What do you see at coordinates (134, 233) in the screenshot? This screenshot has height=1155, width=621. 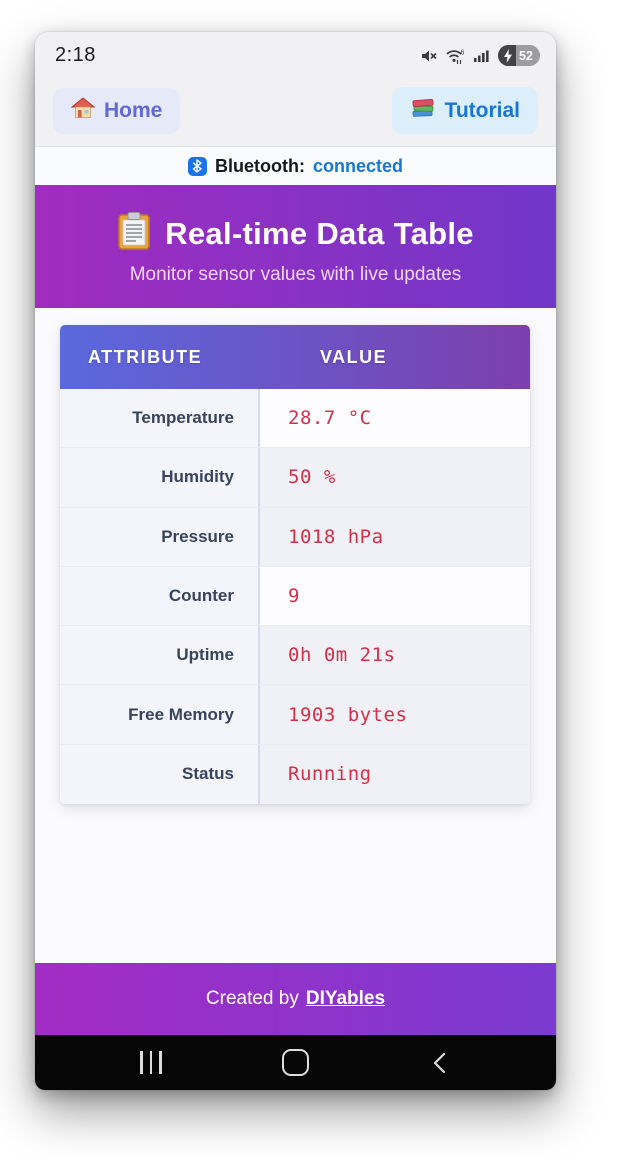 I see `clipboard-icon` at bounding box center [134, 233].